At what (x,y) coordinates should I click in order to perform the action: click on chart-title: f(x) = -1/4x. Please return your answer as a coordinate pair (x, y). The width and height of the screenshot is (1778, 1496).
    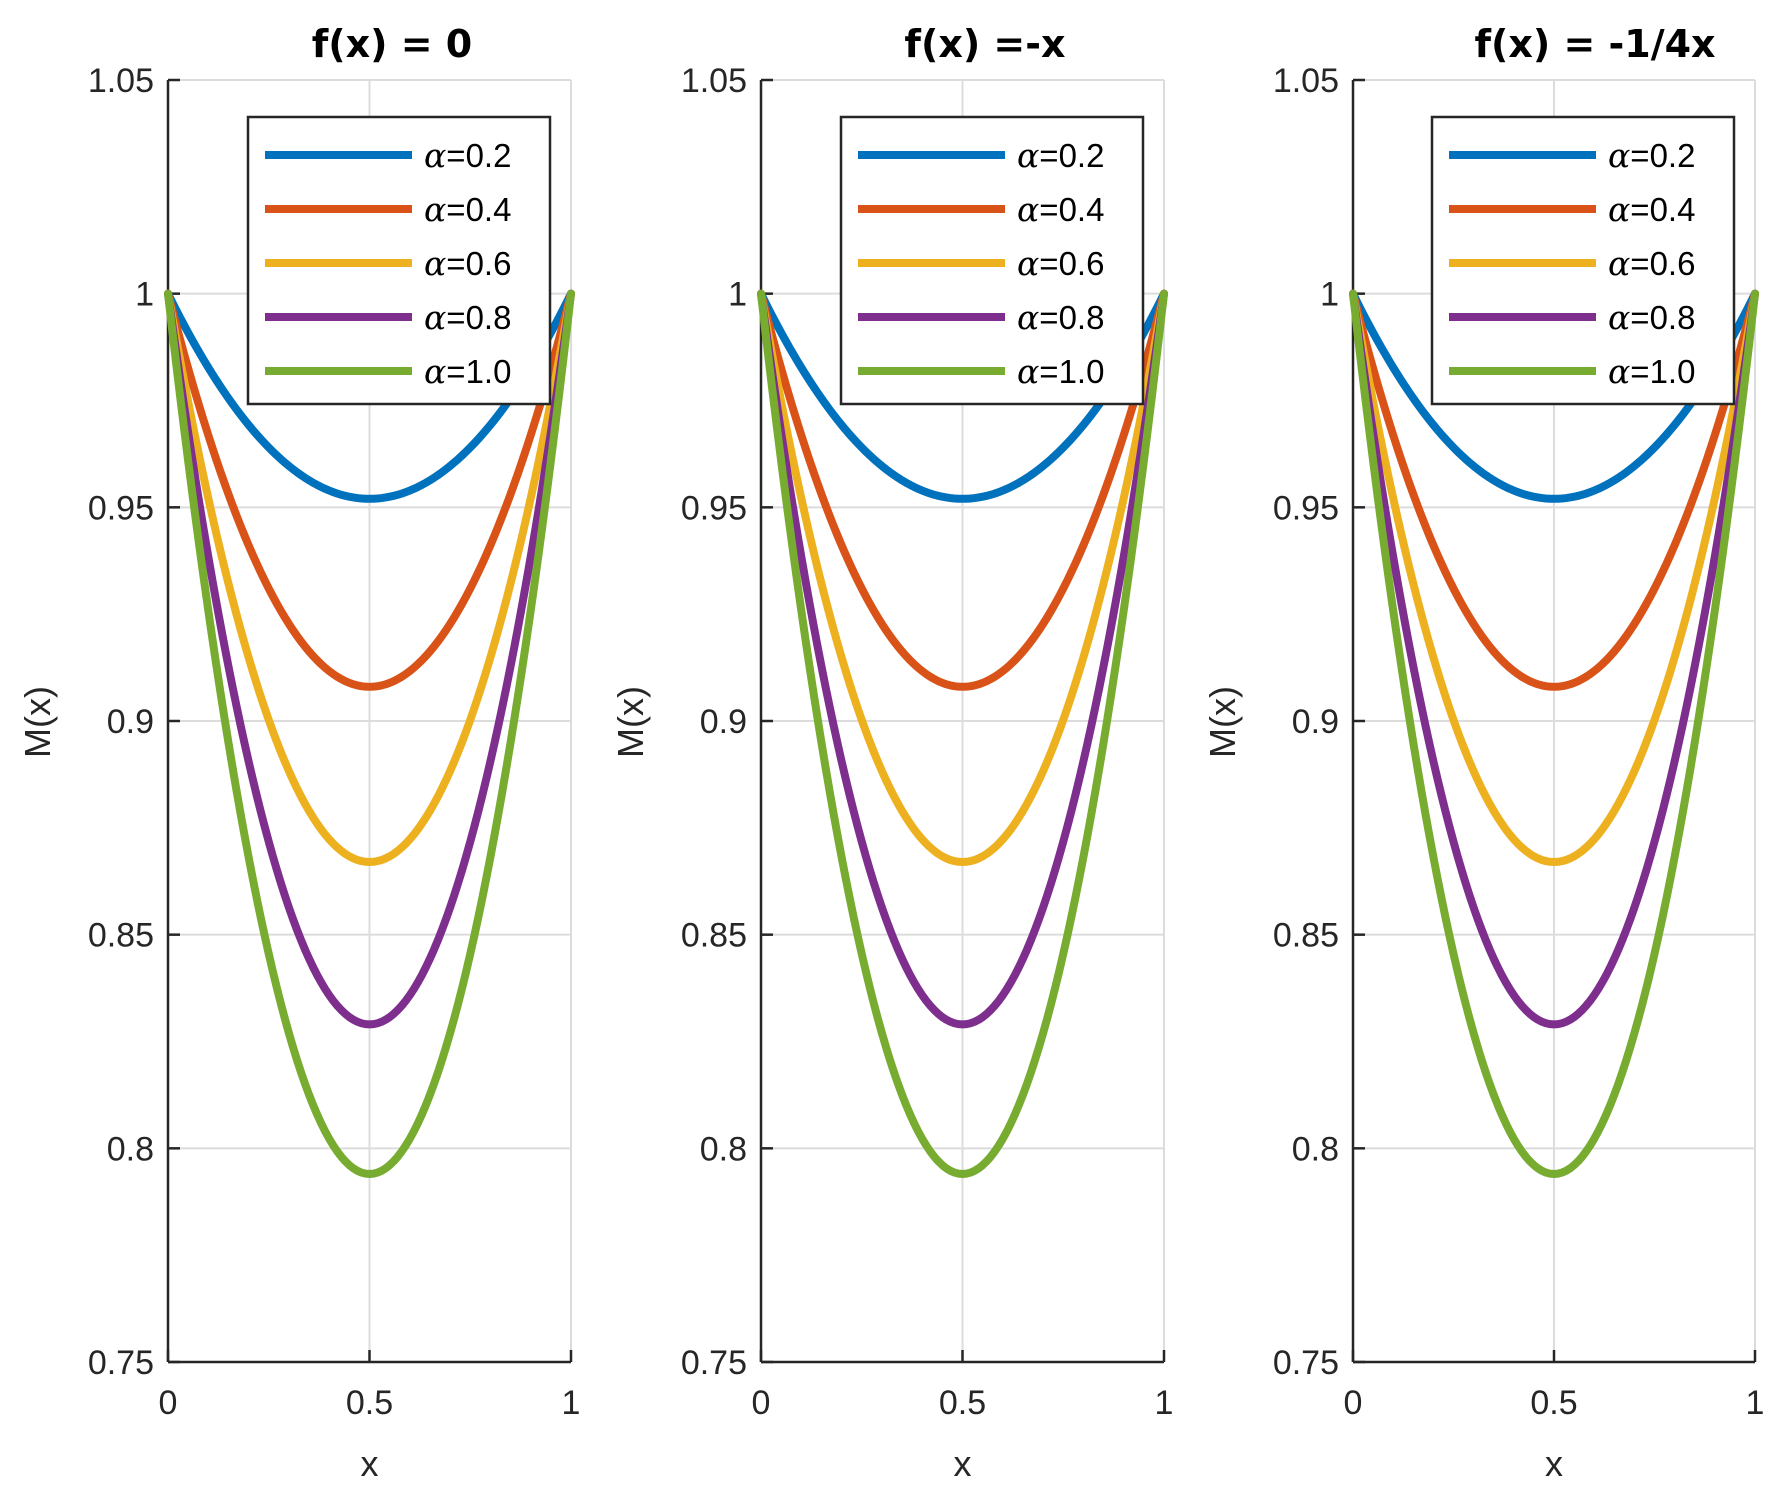
    Looking at the image, I should click on (1594, 44).